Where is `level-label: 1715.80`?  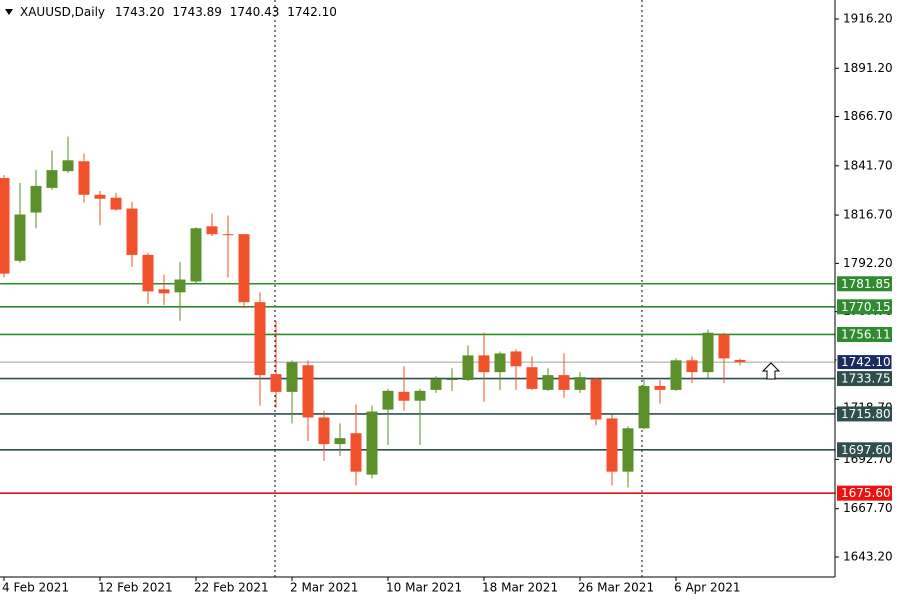
level-label: 1715.80 is located at coordinates (866, 414).